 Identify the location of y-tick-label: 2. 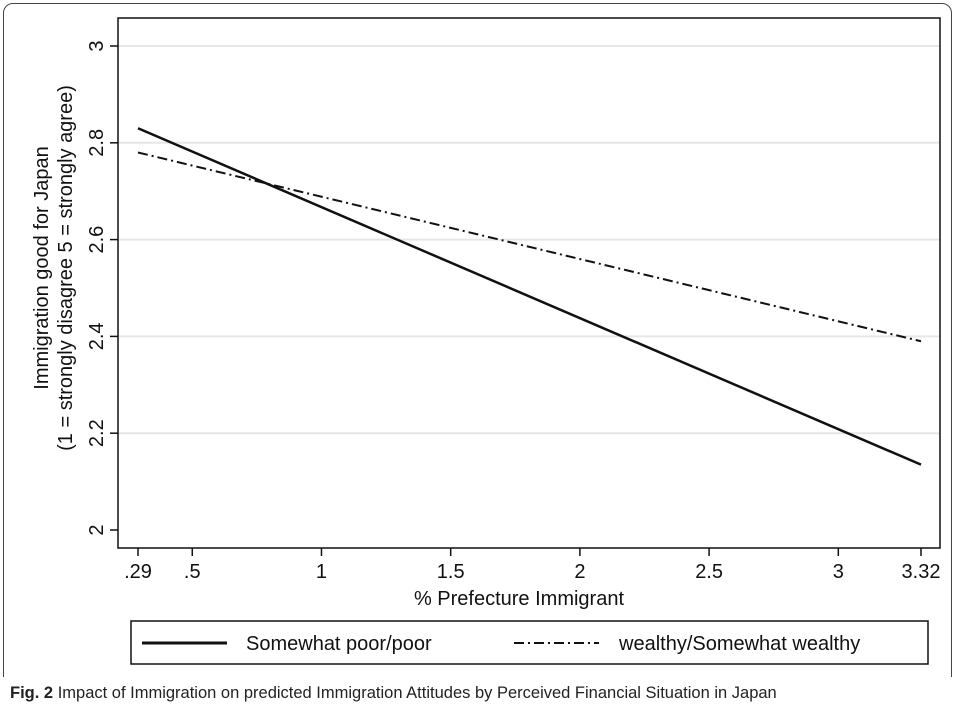
(97, 529).